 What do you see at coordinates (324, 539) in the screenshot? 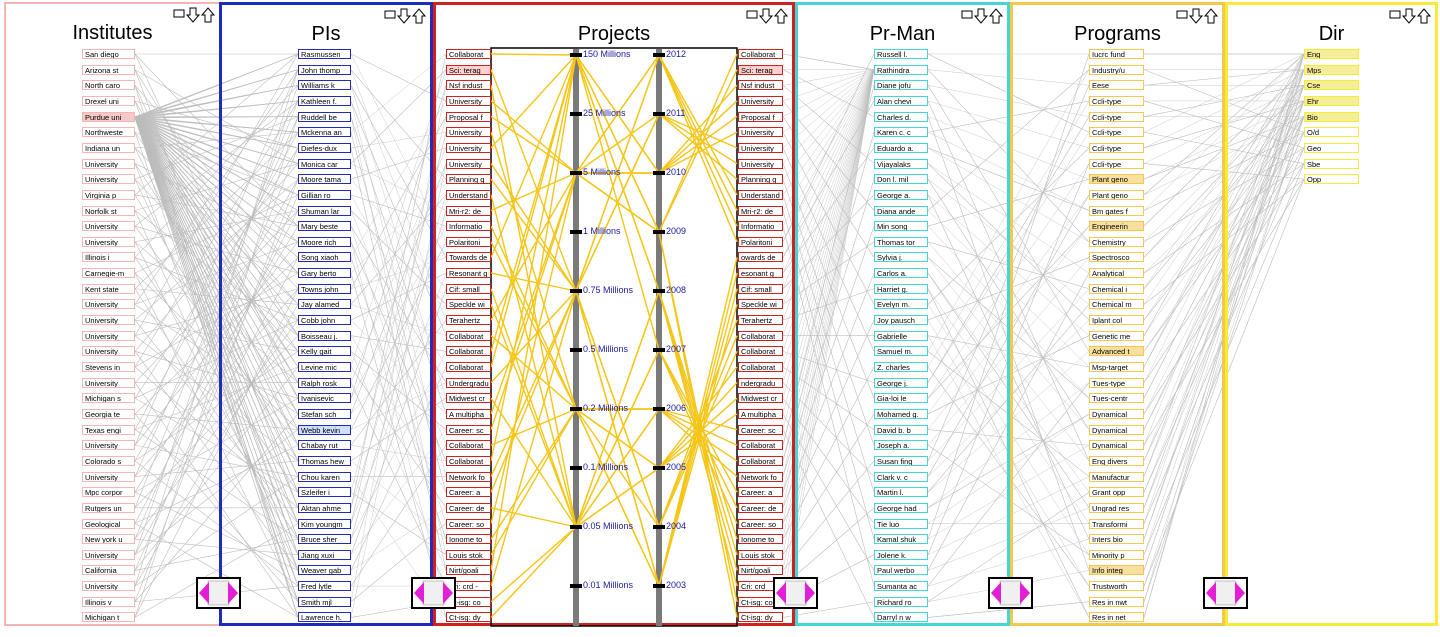
I see `list-item: Bruce sher` at bounding box center [324, 539].